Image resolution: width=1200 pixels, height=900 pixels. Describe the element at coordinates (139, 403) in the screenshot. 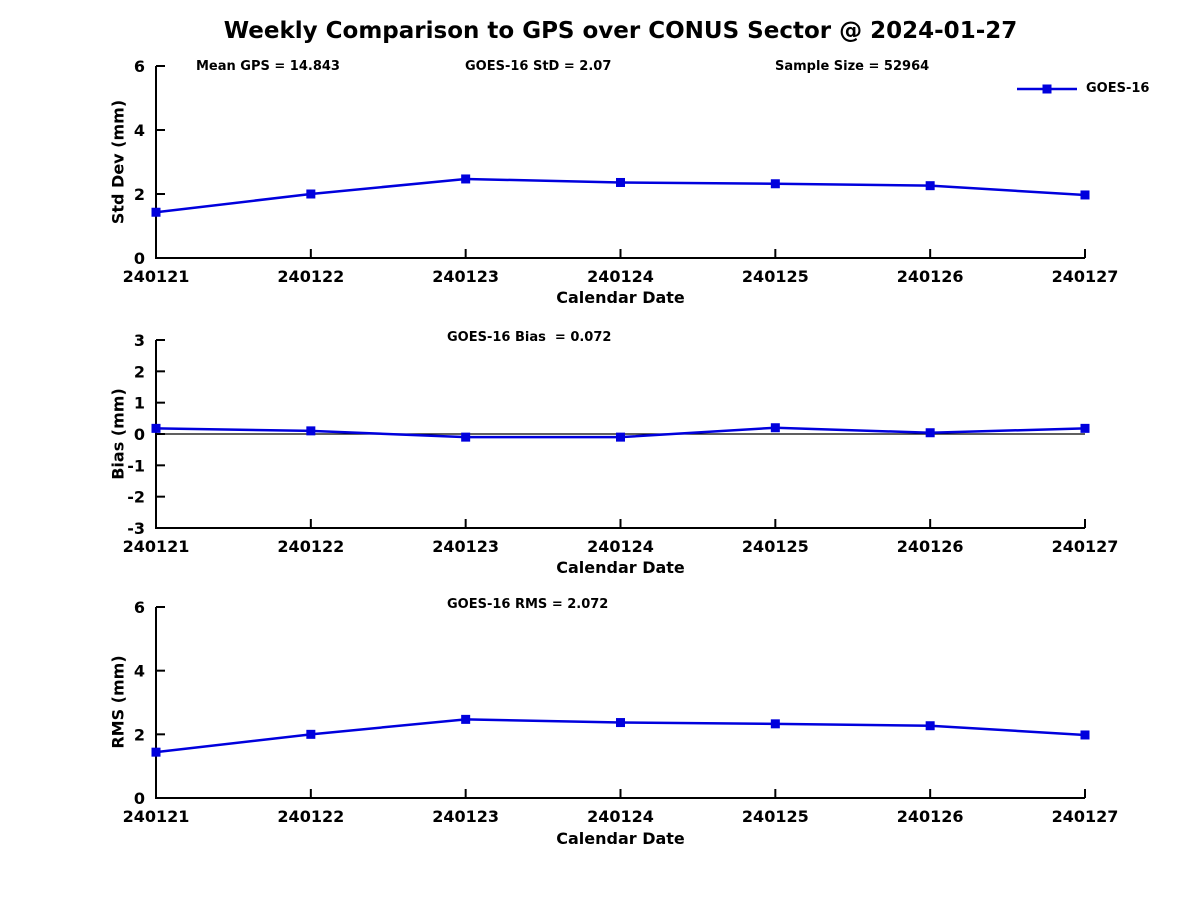

I see `y-tick-label: 1` at that location.